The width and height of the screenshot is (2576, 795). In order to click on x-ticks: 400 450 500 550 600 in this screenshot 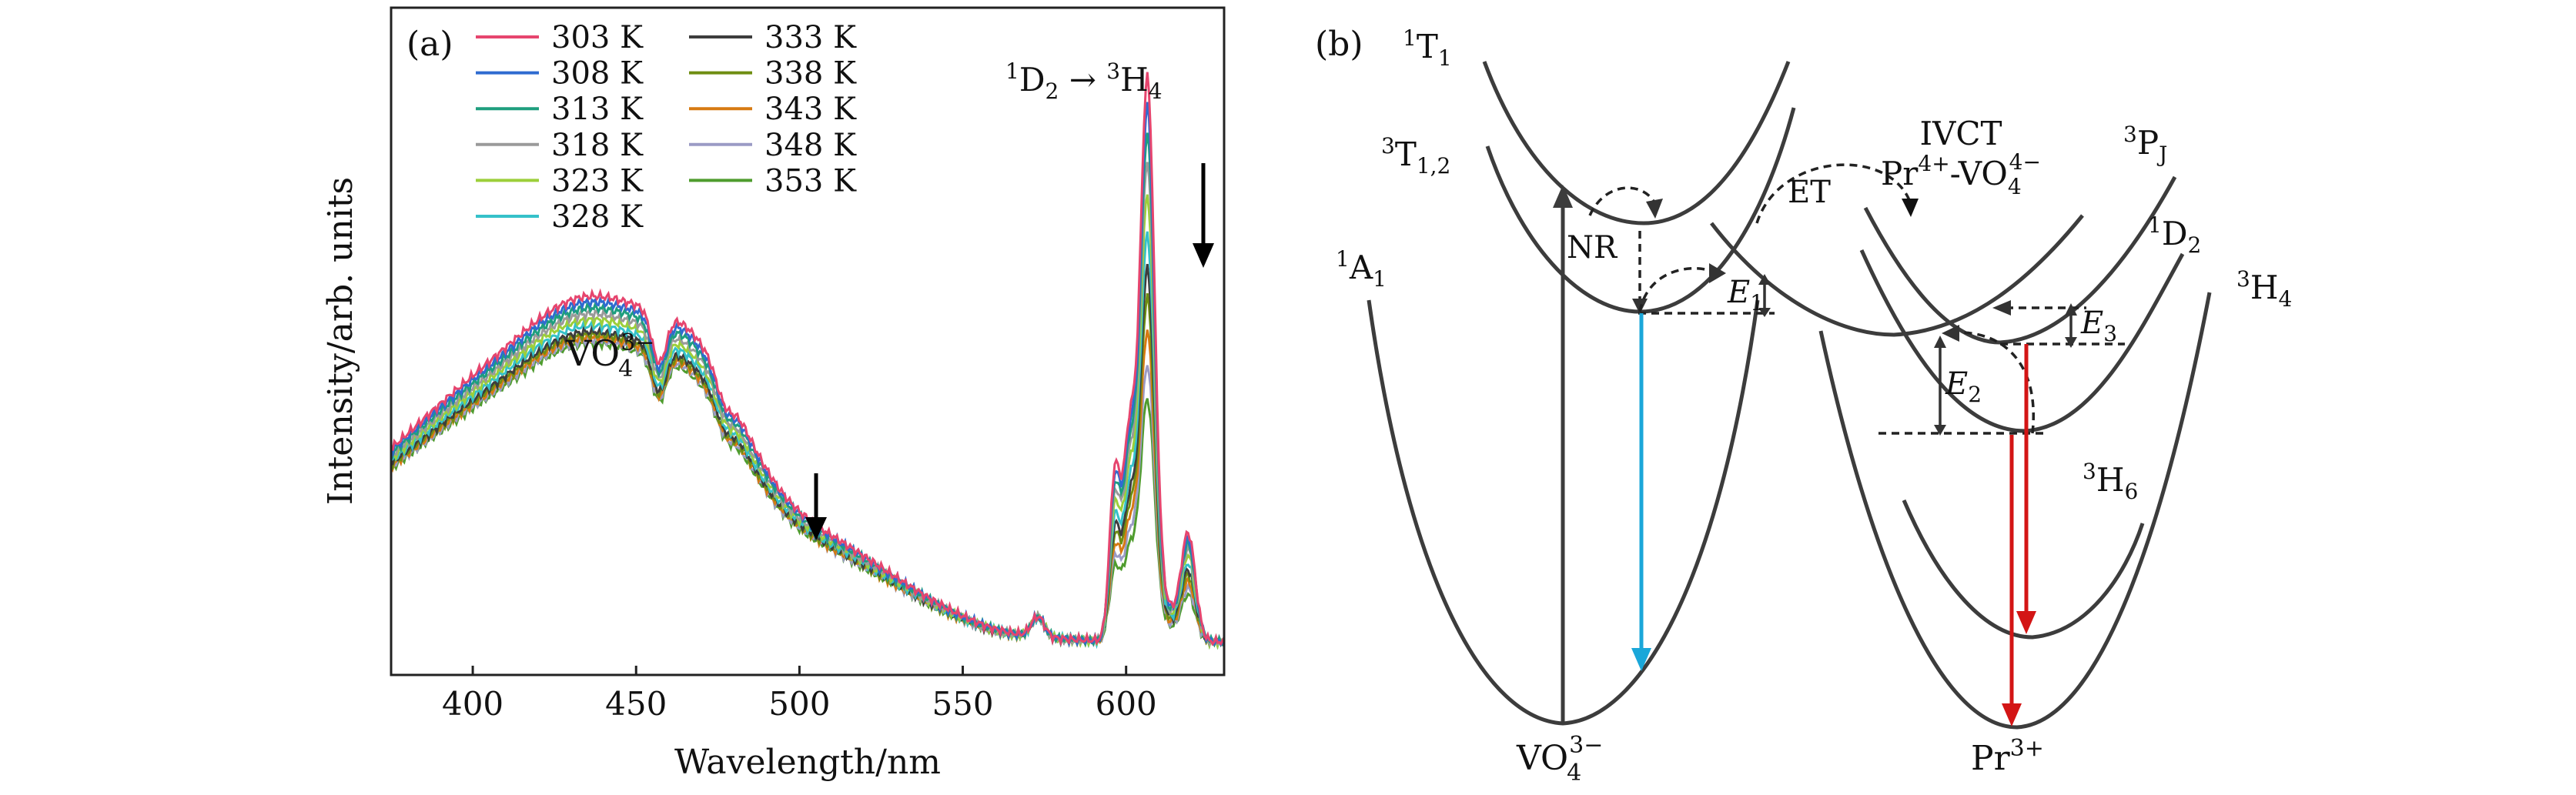, I will do `click(800, 694)`.